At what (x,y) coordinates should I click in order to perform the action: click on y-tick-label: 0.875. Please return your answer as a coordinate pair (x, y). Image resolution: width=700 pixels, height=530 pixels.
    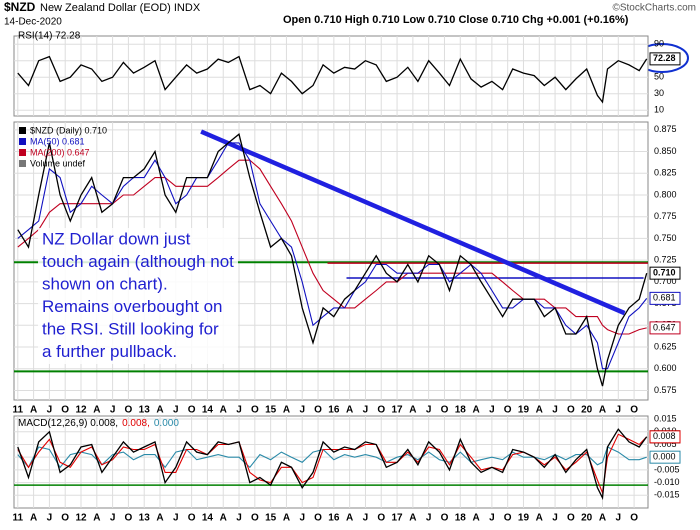
    Looking at the image, I should click on (665, 129).